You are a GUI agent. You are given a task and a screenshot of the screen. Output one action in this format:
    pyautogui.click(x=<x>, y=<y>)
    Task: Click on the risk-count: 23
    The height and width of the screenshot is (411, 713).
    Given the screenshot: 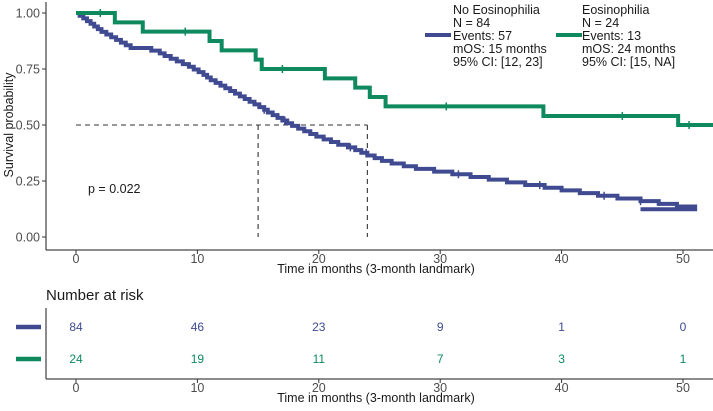 What is the action you would take?
    pyautogui.click(x=319, y=327)
    